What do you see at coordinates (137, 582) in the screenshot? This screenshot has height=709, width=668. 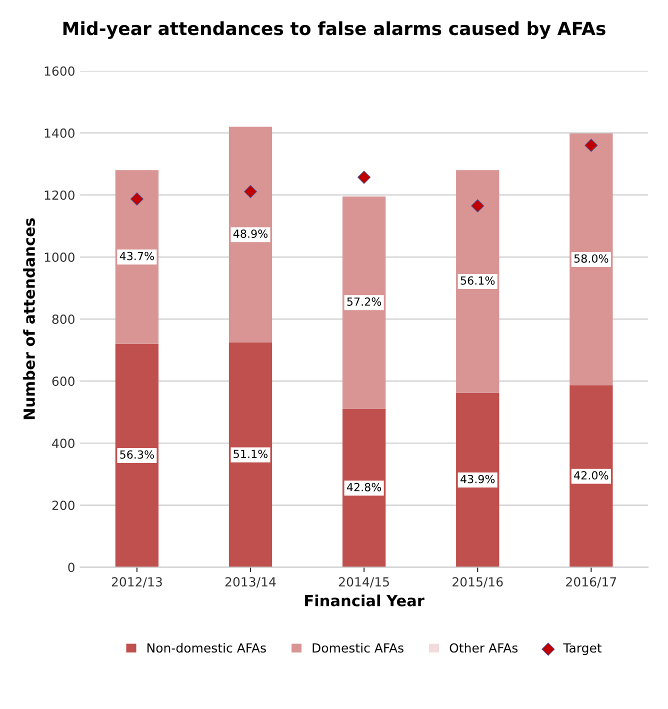 I see `x-tick-label: 2012/13` at bounding box center [137, 582].